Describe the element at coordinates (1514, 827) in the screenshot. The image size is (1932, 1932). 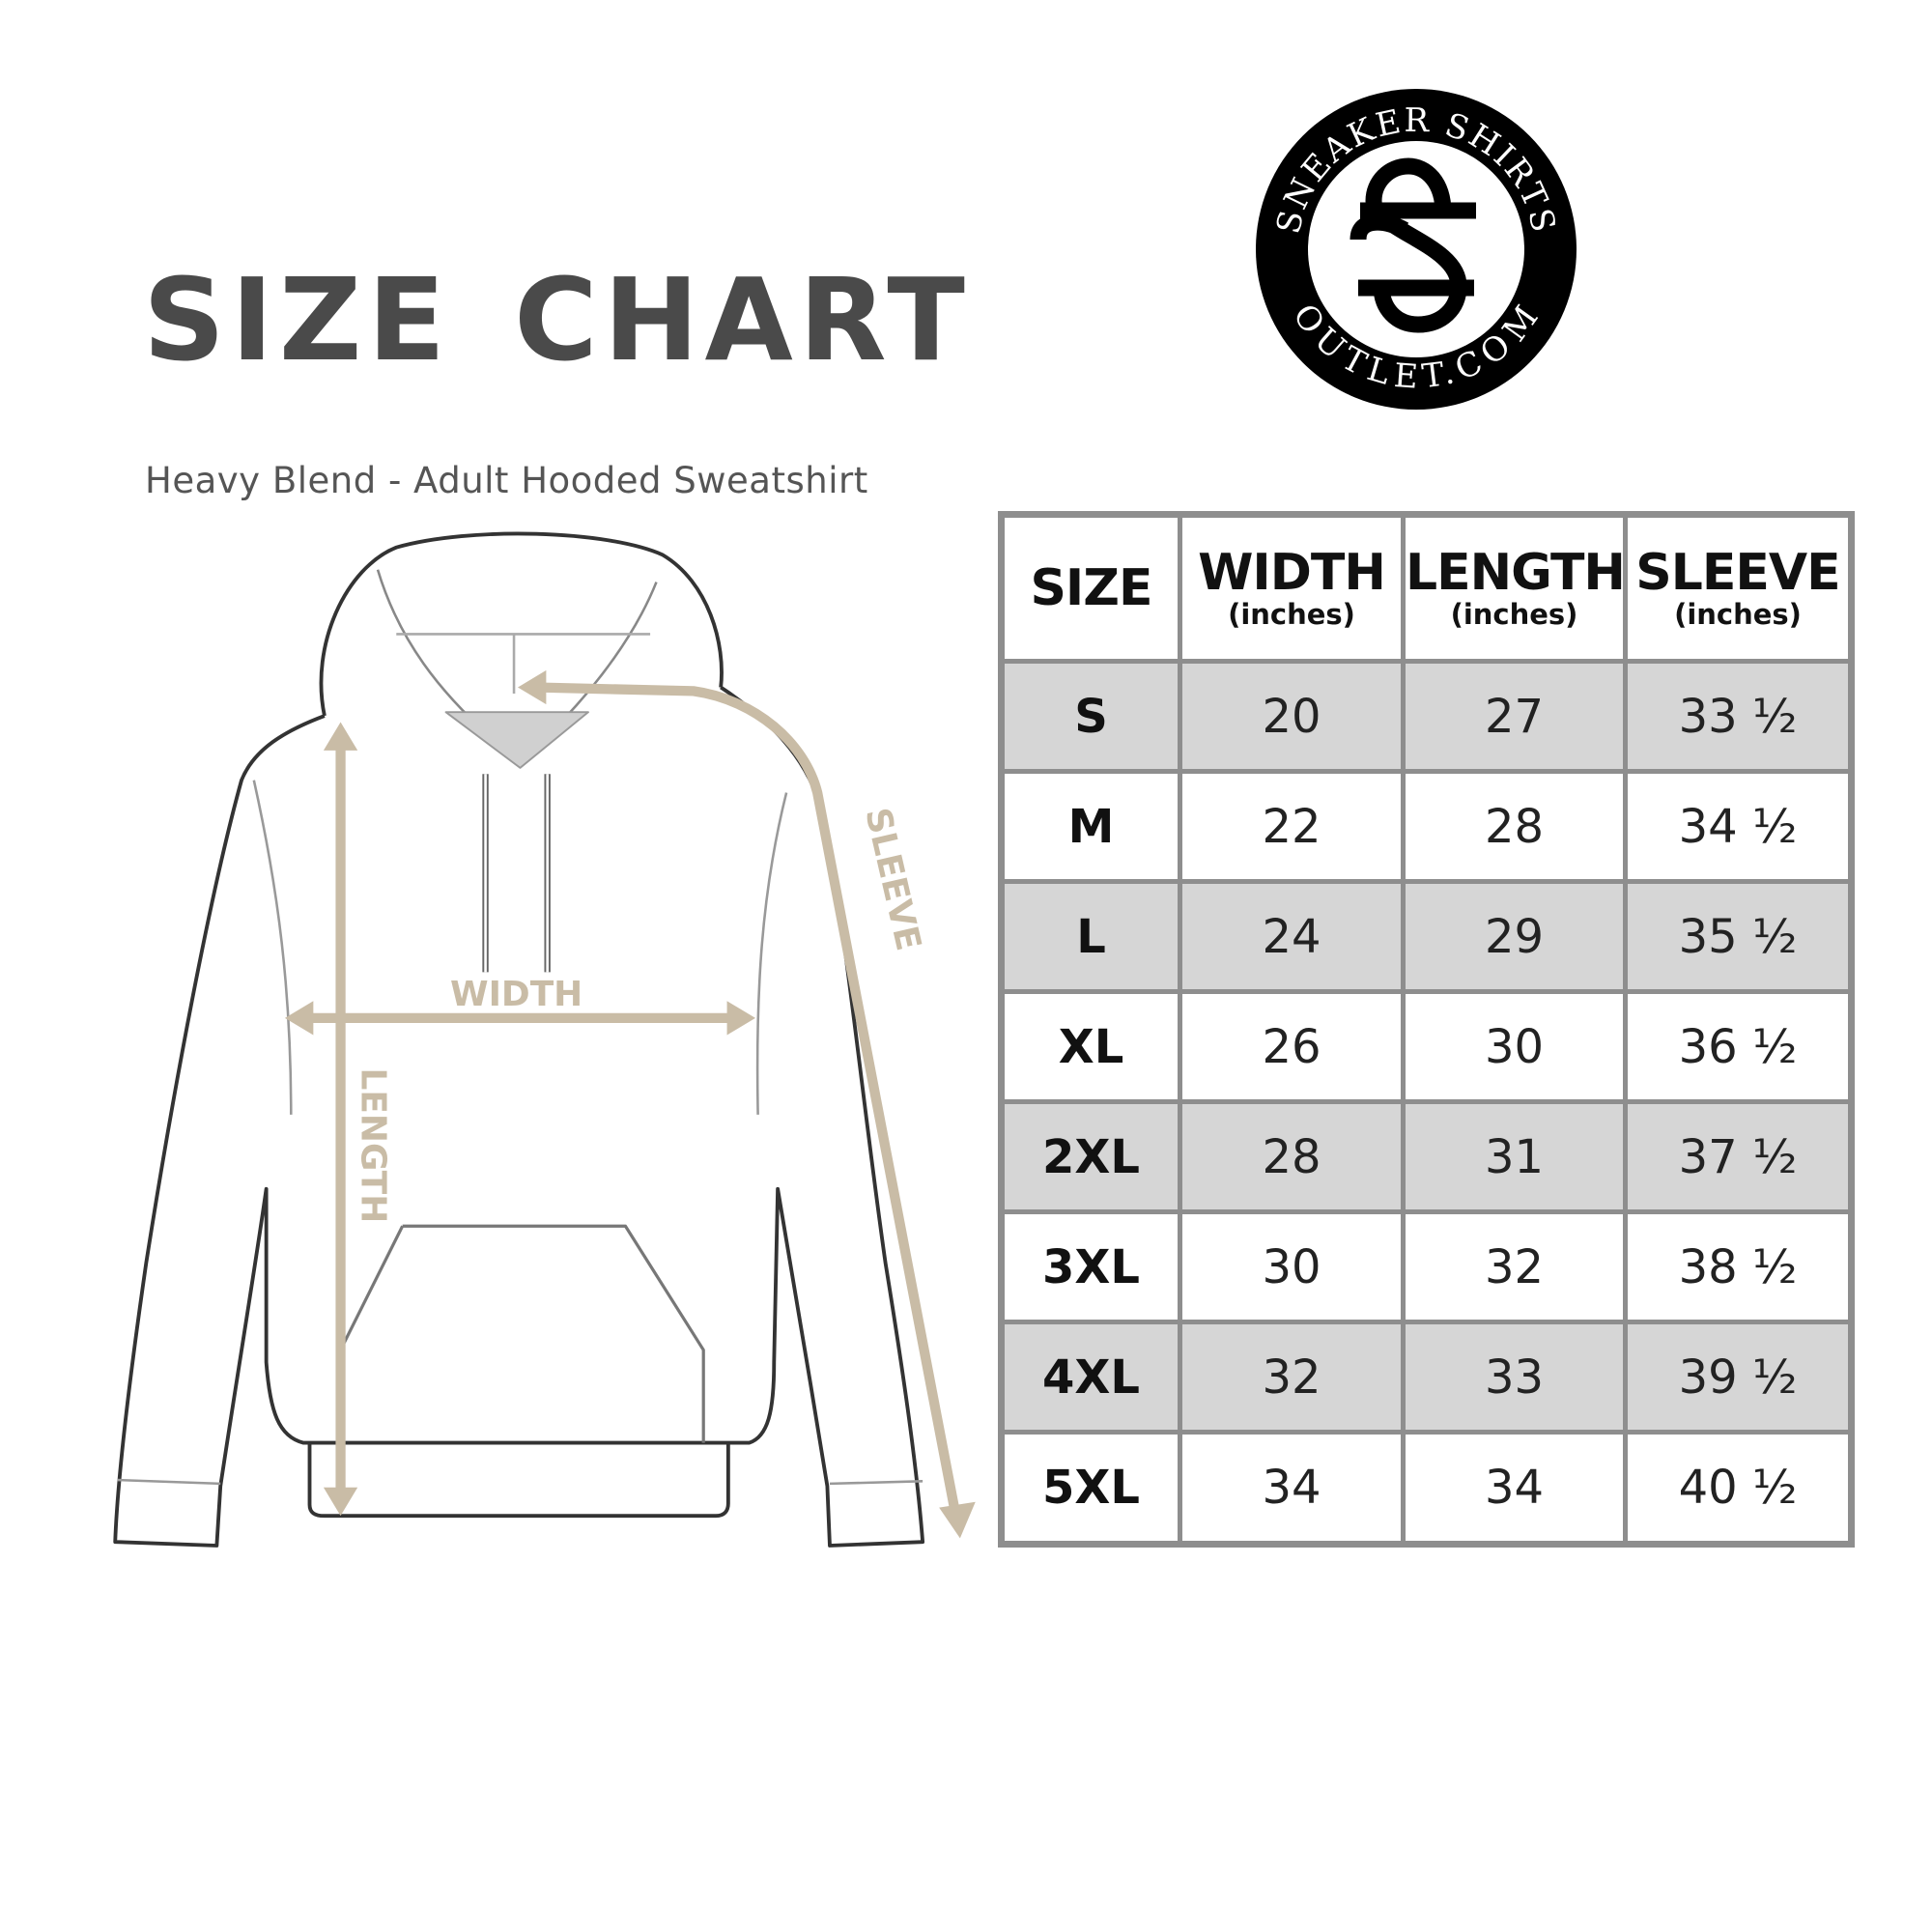
I see `cell-length: 28` at that location.